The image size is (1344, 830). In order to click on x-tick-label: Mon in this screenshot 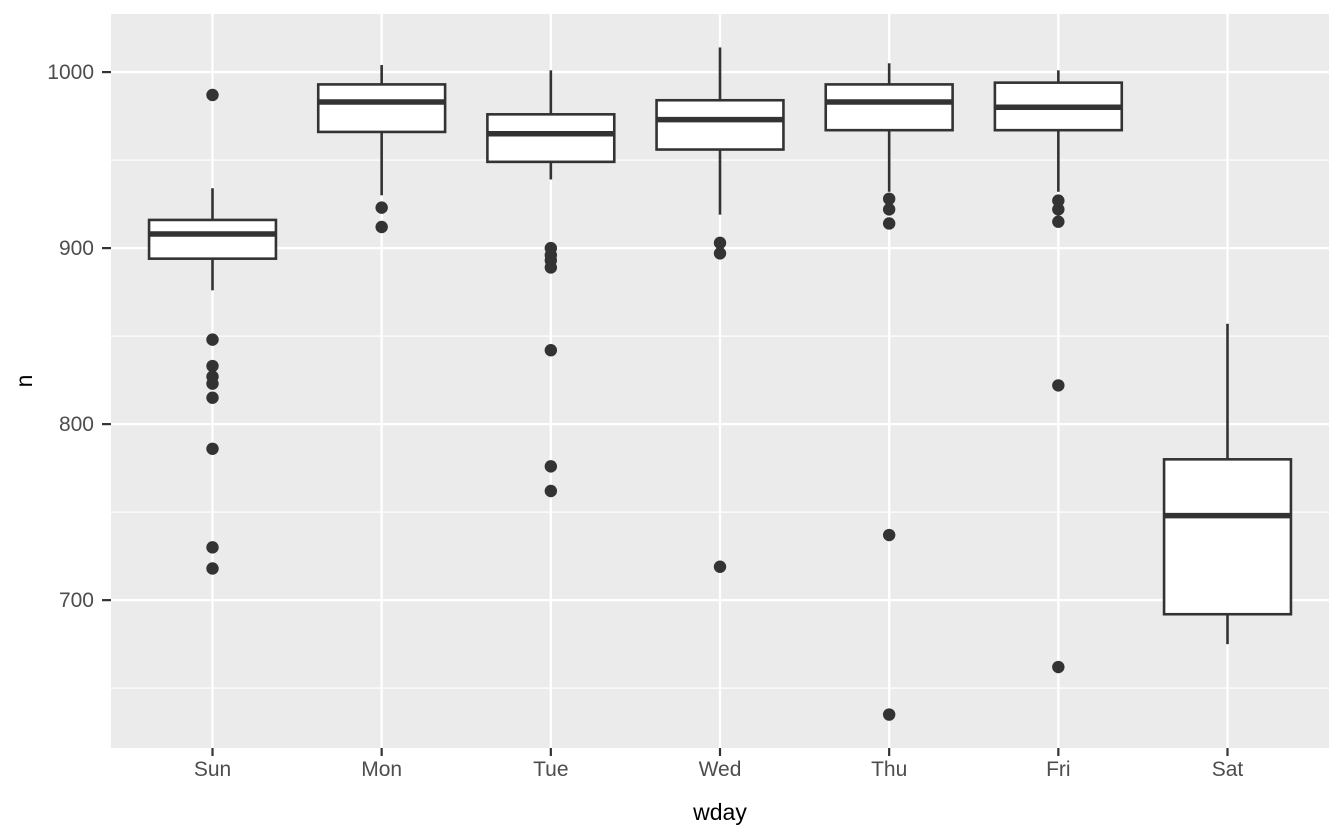, I will do `click(381, 769)`.